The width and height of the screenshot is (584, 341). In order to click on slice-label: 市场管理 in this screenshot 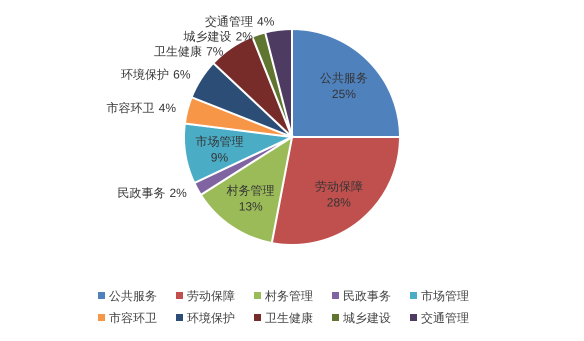, I will do `click(219, 141)`.